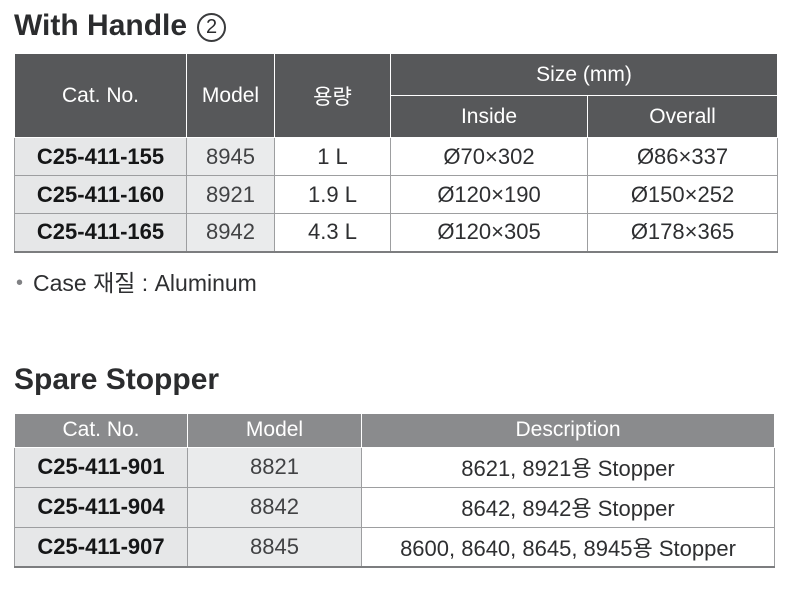  What do you see at coordinates (145, 282) in the screenshot?
I see `case-material-note-text: Case 재질 : Aluminum` at bounding box center [145, 282].